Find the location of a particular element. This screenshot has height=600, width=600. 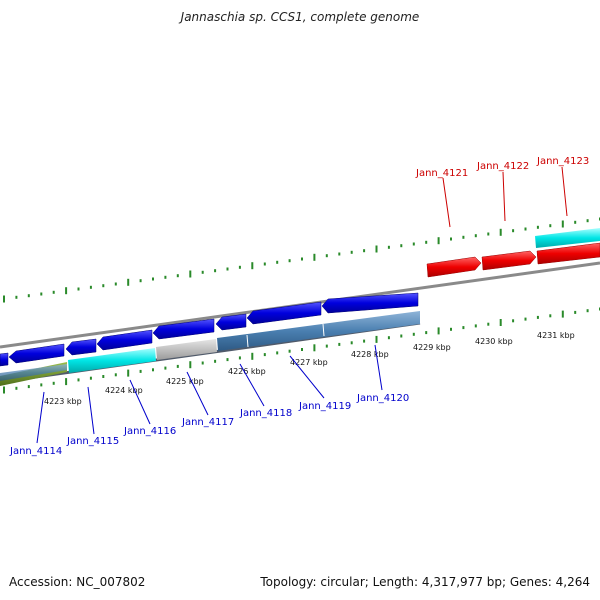

reverse-strand-tick-track is located at coordinates (301, 350).